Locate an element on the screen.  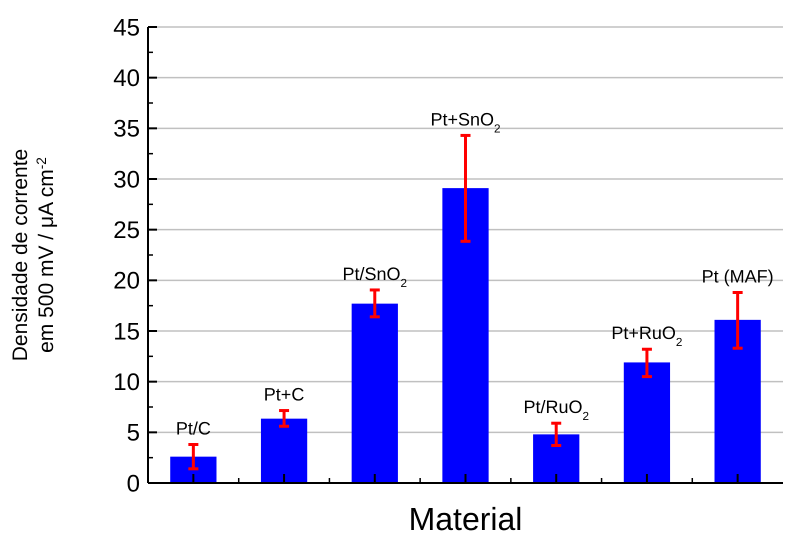
x-axis-title: Material is located at coordinates (465, 519).